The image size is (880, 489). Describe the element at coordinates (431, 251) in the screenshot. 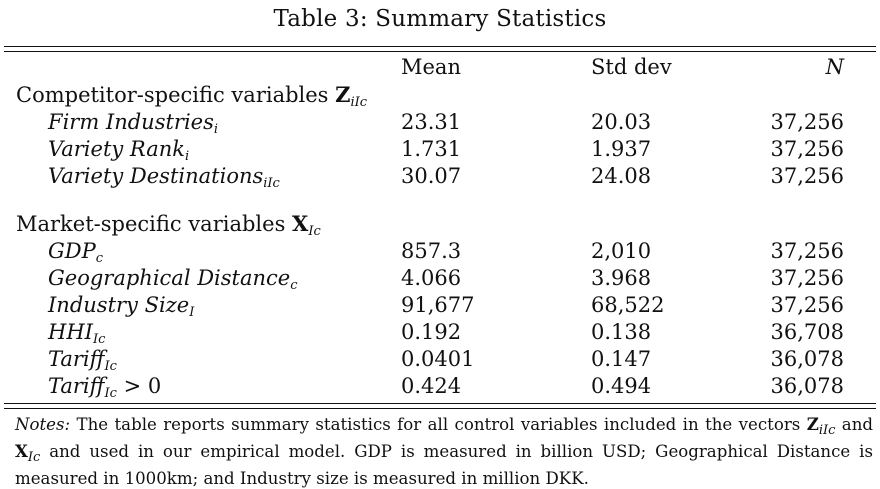

I see `mean-value: 857.3` at that location.